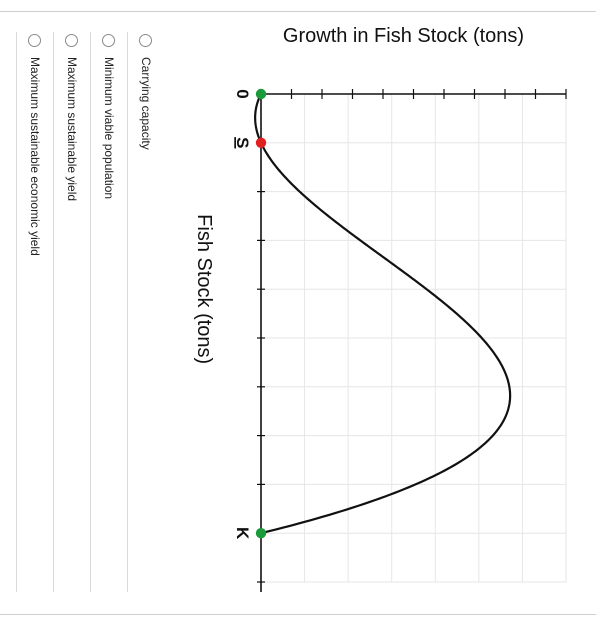 This screenshot has width=596, height=637. What do you see at coordinates (204, 289) in the screenshot?
I see `x-axis-label: Fish Stock (tons)` at bounding box center [204, 289].